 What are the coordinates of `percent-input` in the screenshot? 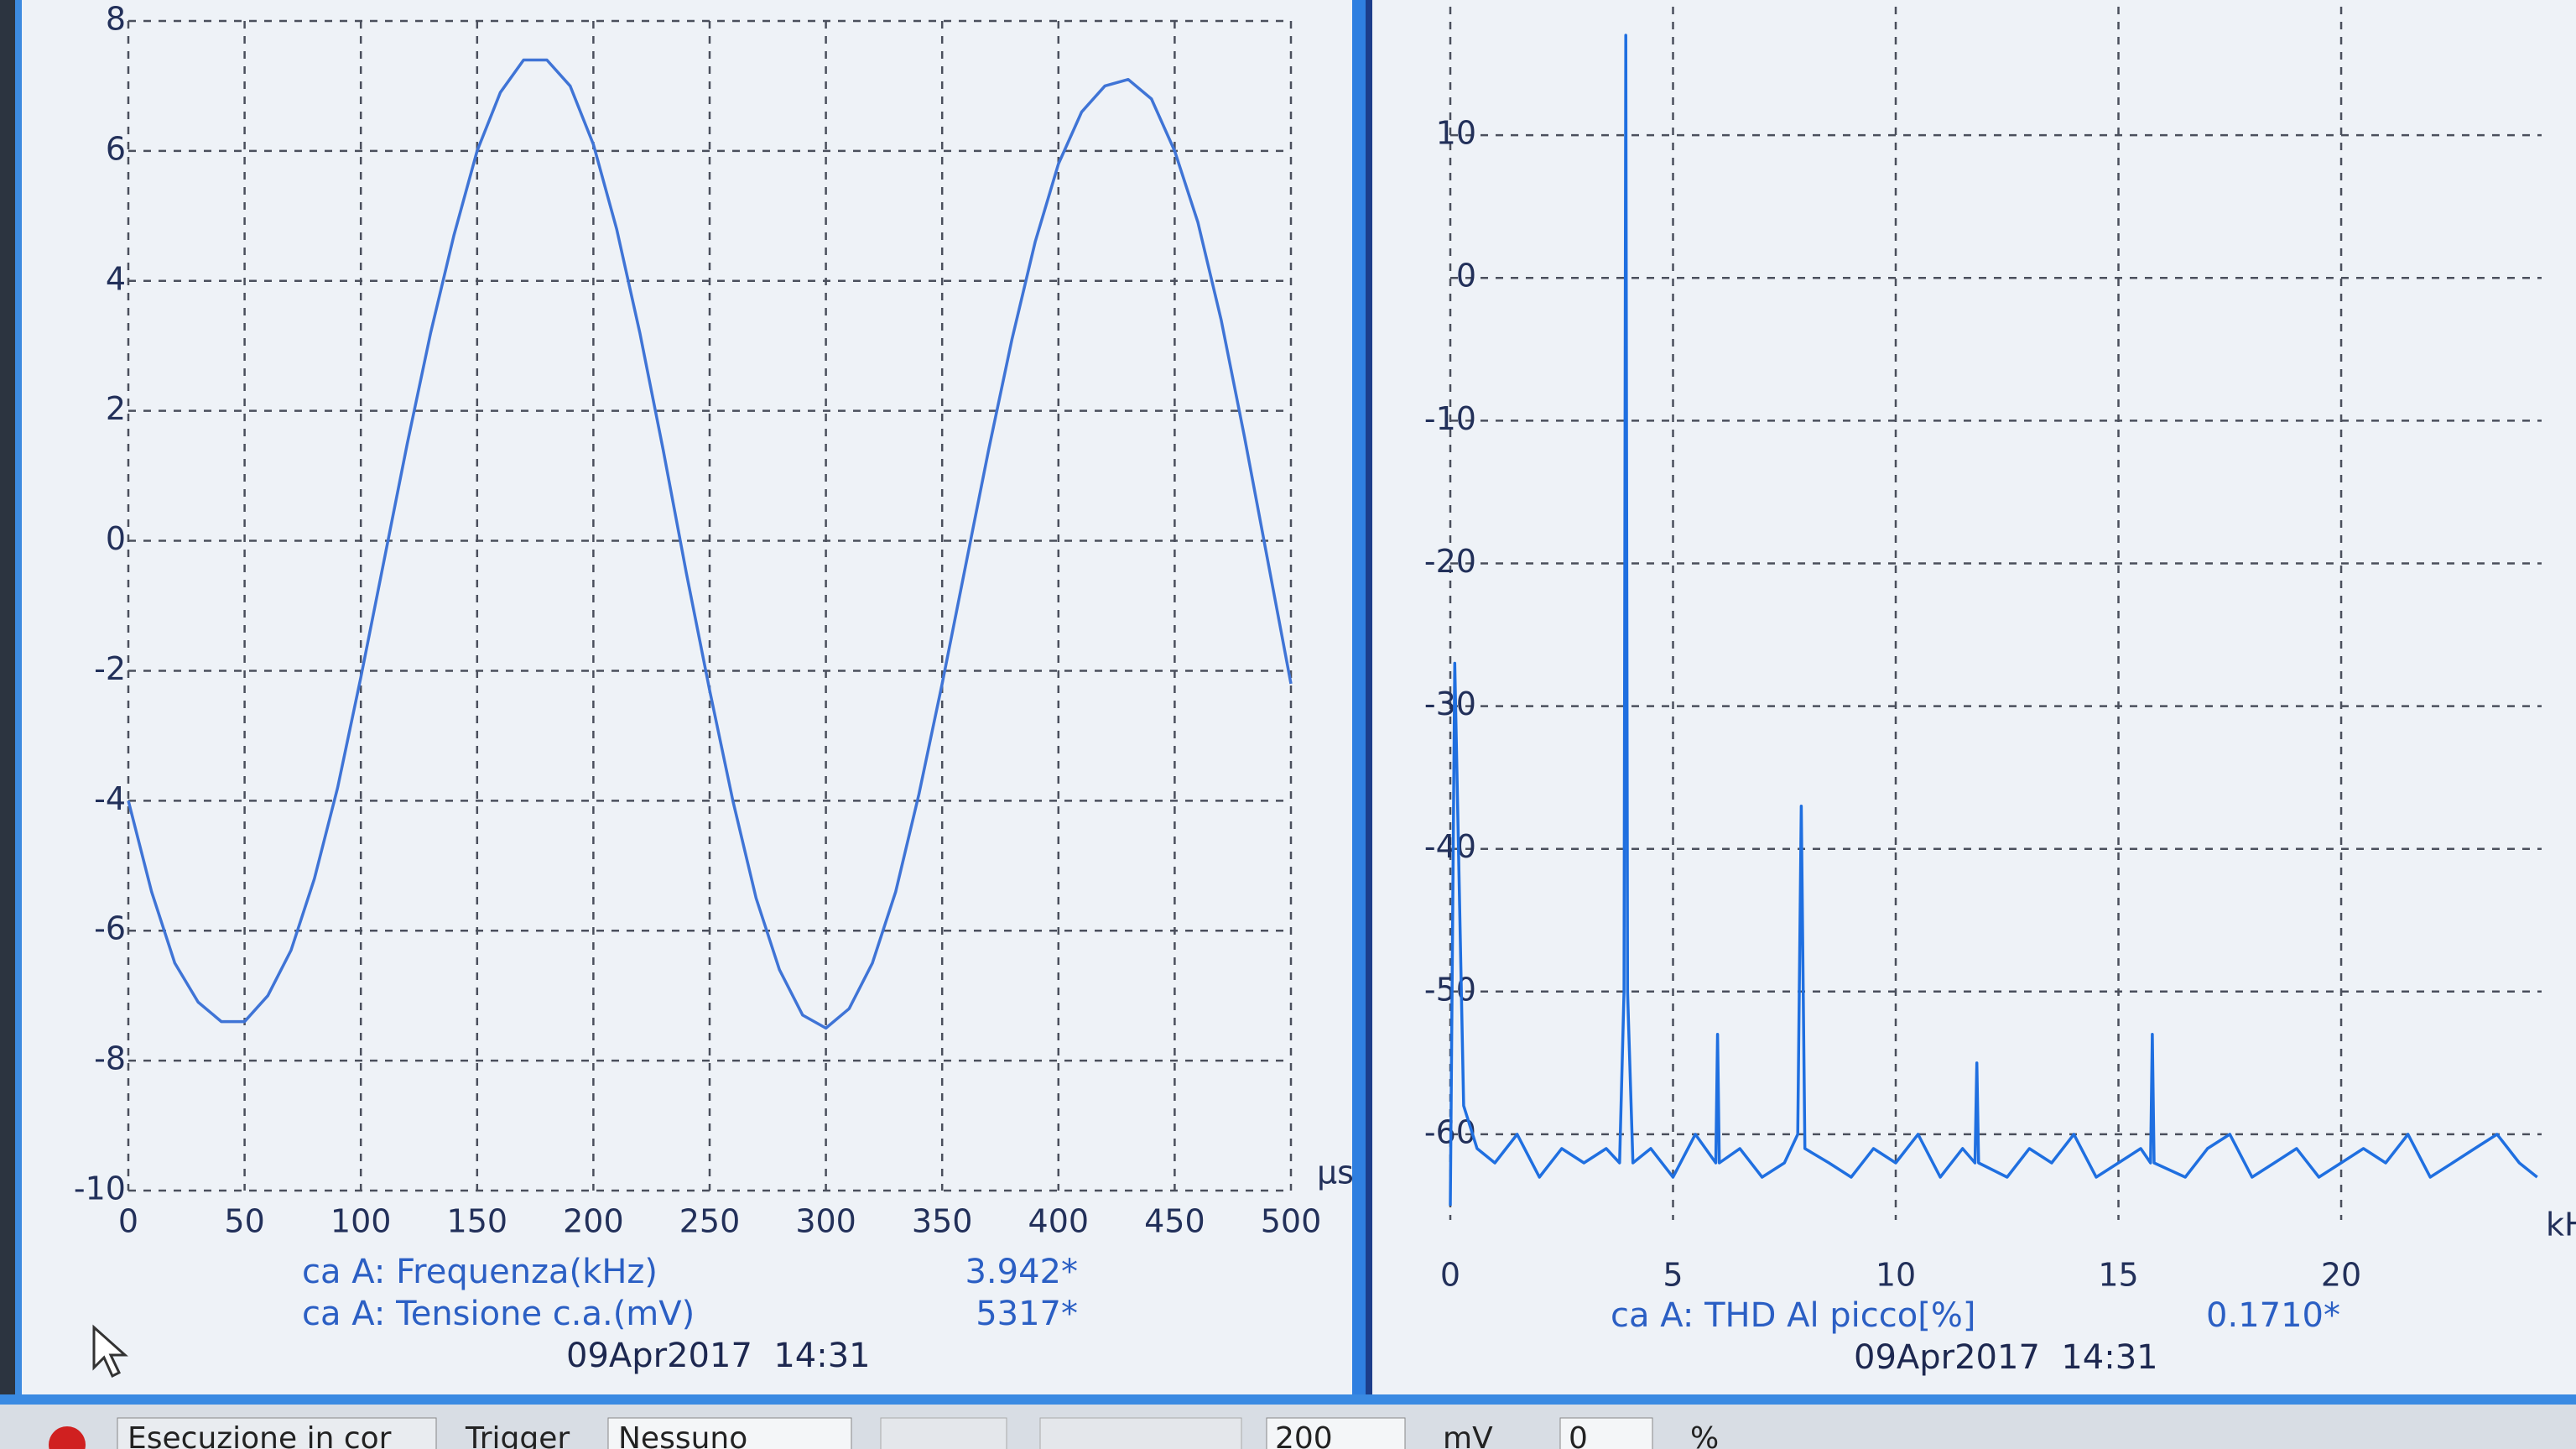 It's located at (1606, 1433).